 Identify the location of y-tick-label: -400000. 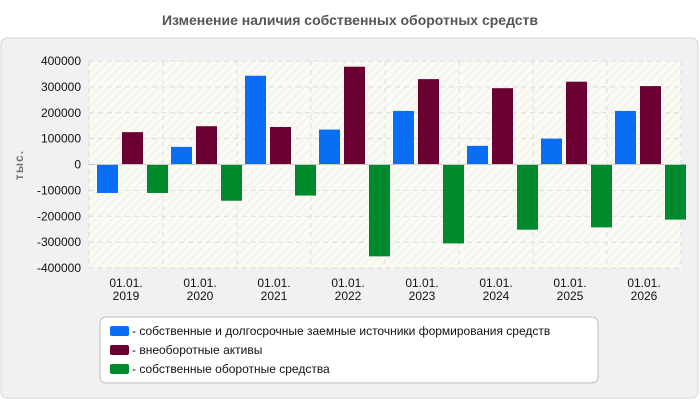
(59, 268).